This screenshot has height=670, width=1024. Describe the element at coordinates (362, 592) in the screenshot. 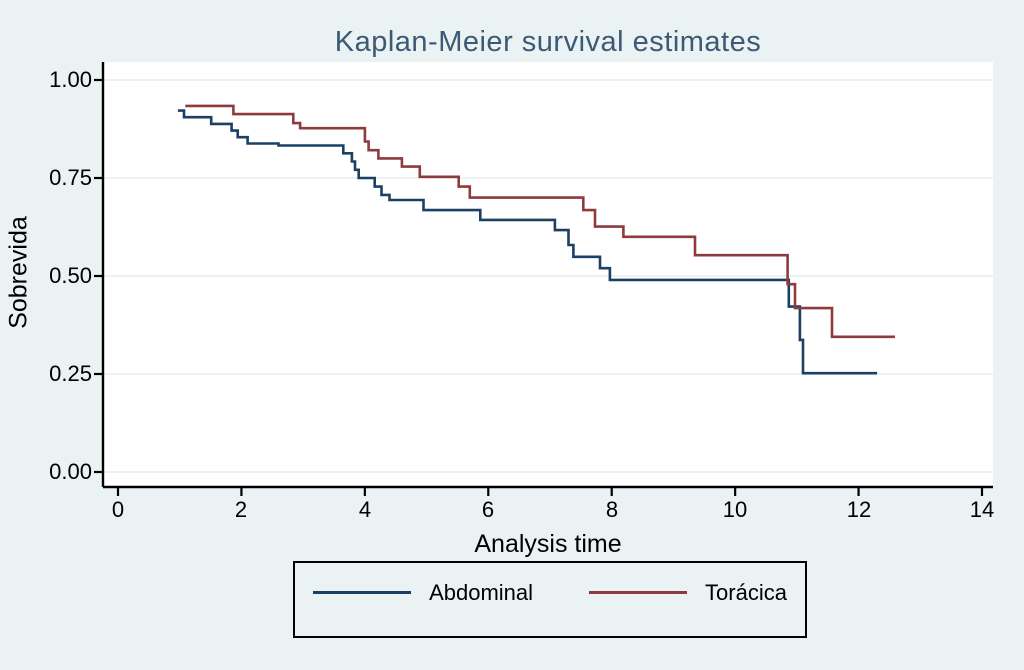

I see `abdominal-line-swatch` at that location.